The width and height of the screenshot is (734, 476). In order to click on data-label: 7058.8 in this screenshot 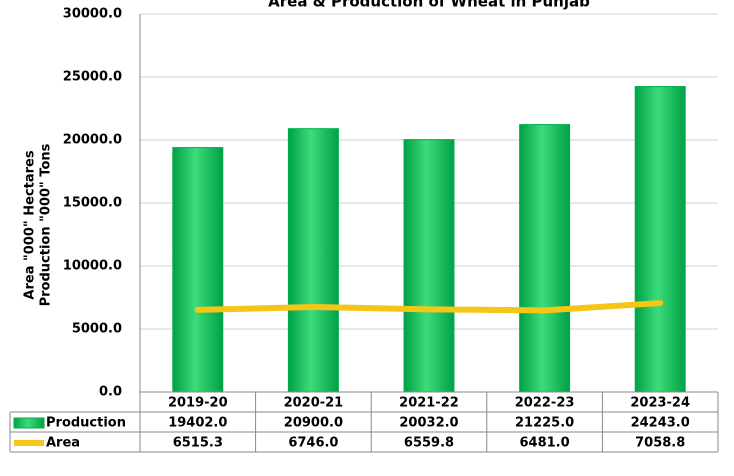, I will do `click(660, 443)`.